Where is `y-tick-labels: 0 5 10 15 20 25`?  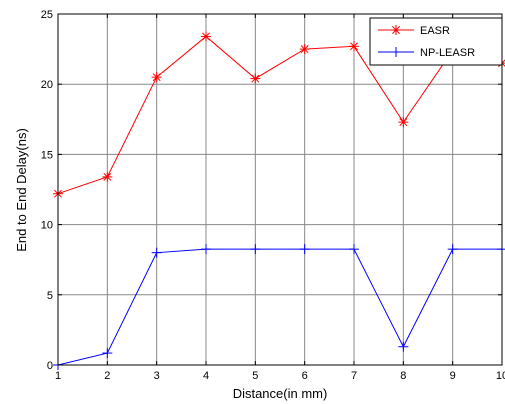
y-tick-labels: 0 5 10 15 20 25 is located at coordinates (47, 190).